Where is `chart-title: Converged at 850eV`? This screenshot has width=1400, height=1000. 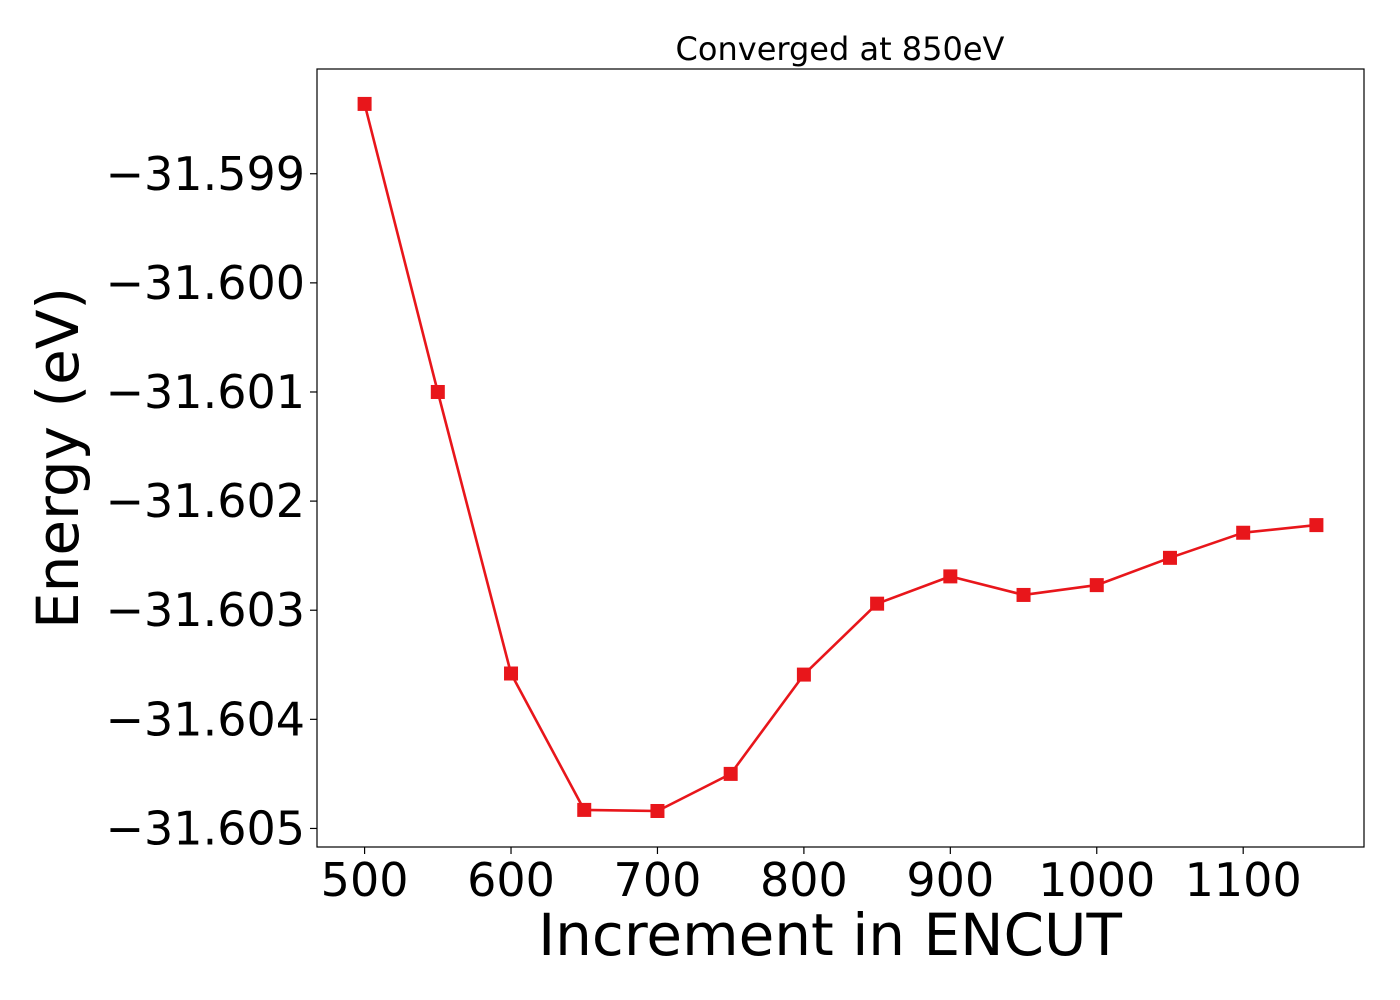
chart-title: Converged at 850eV is located at coordinates (840, 49).